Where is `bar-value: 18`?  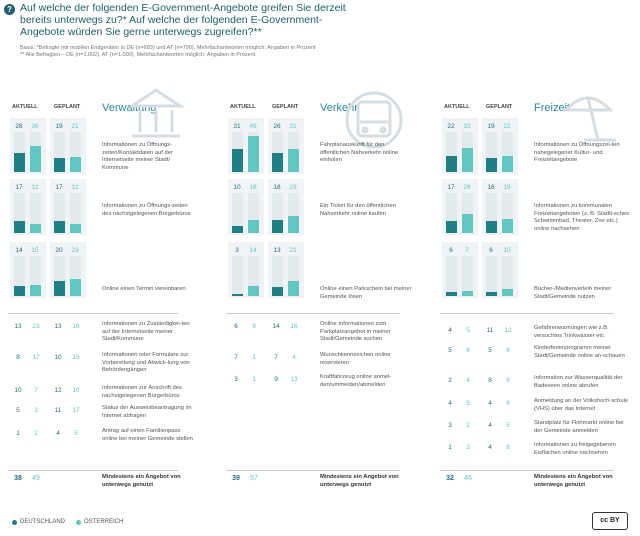
bar-value: 18 is located at coordinates (277, 187).